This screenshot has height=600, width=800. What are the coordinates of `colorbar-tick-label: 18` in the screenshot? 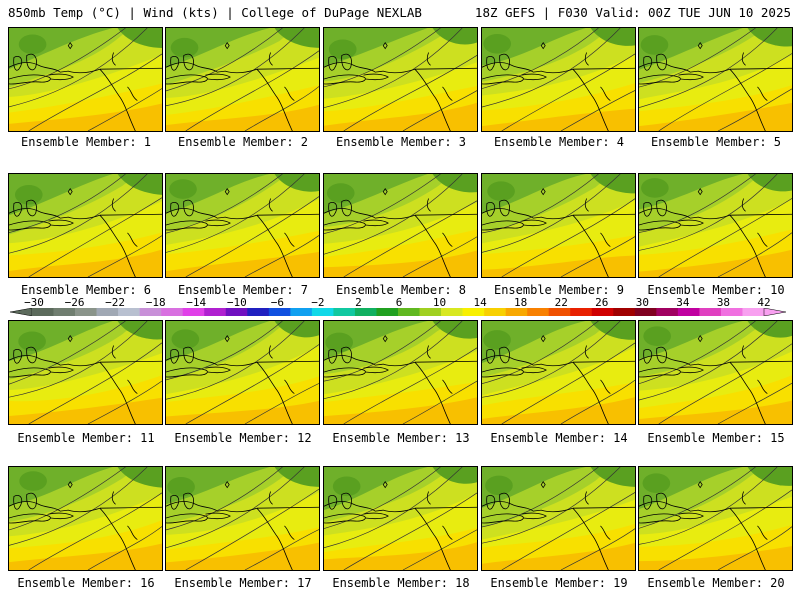 It's located at (521, 302).